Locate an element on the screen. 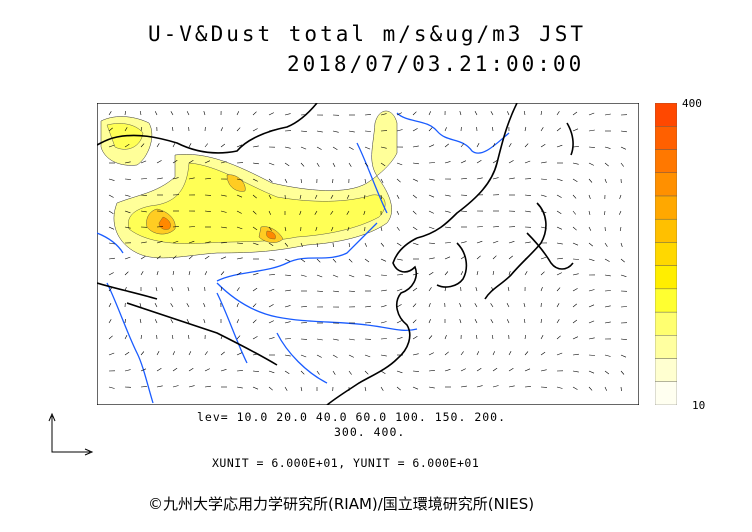 The image size is (752, 532). dust-colorbar is located at coordinates (666, 254).